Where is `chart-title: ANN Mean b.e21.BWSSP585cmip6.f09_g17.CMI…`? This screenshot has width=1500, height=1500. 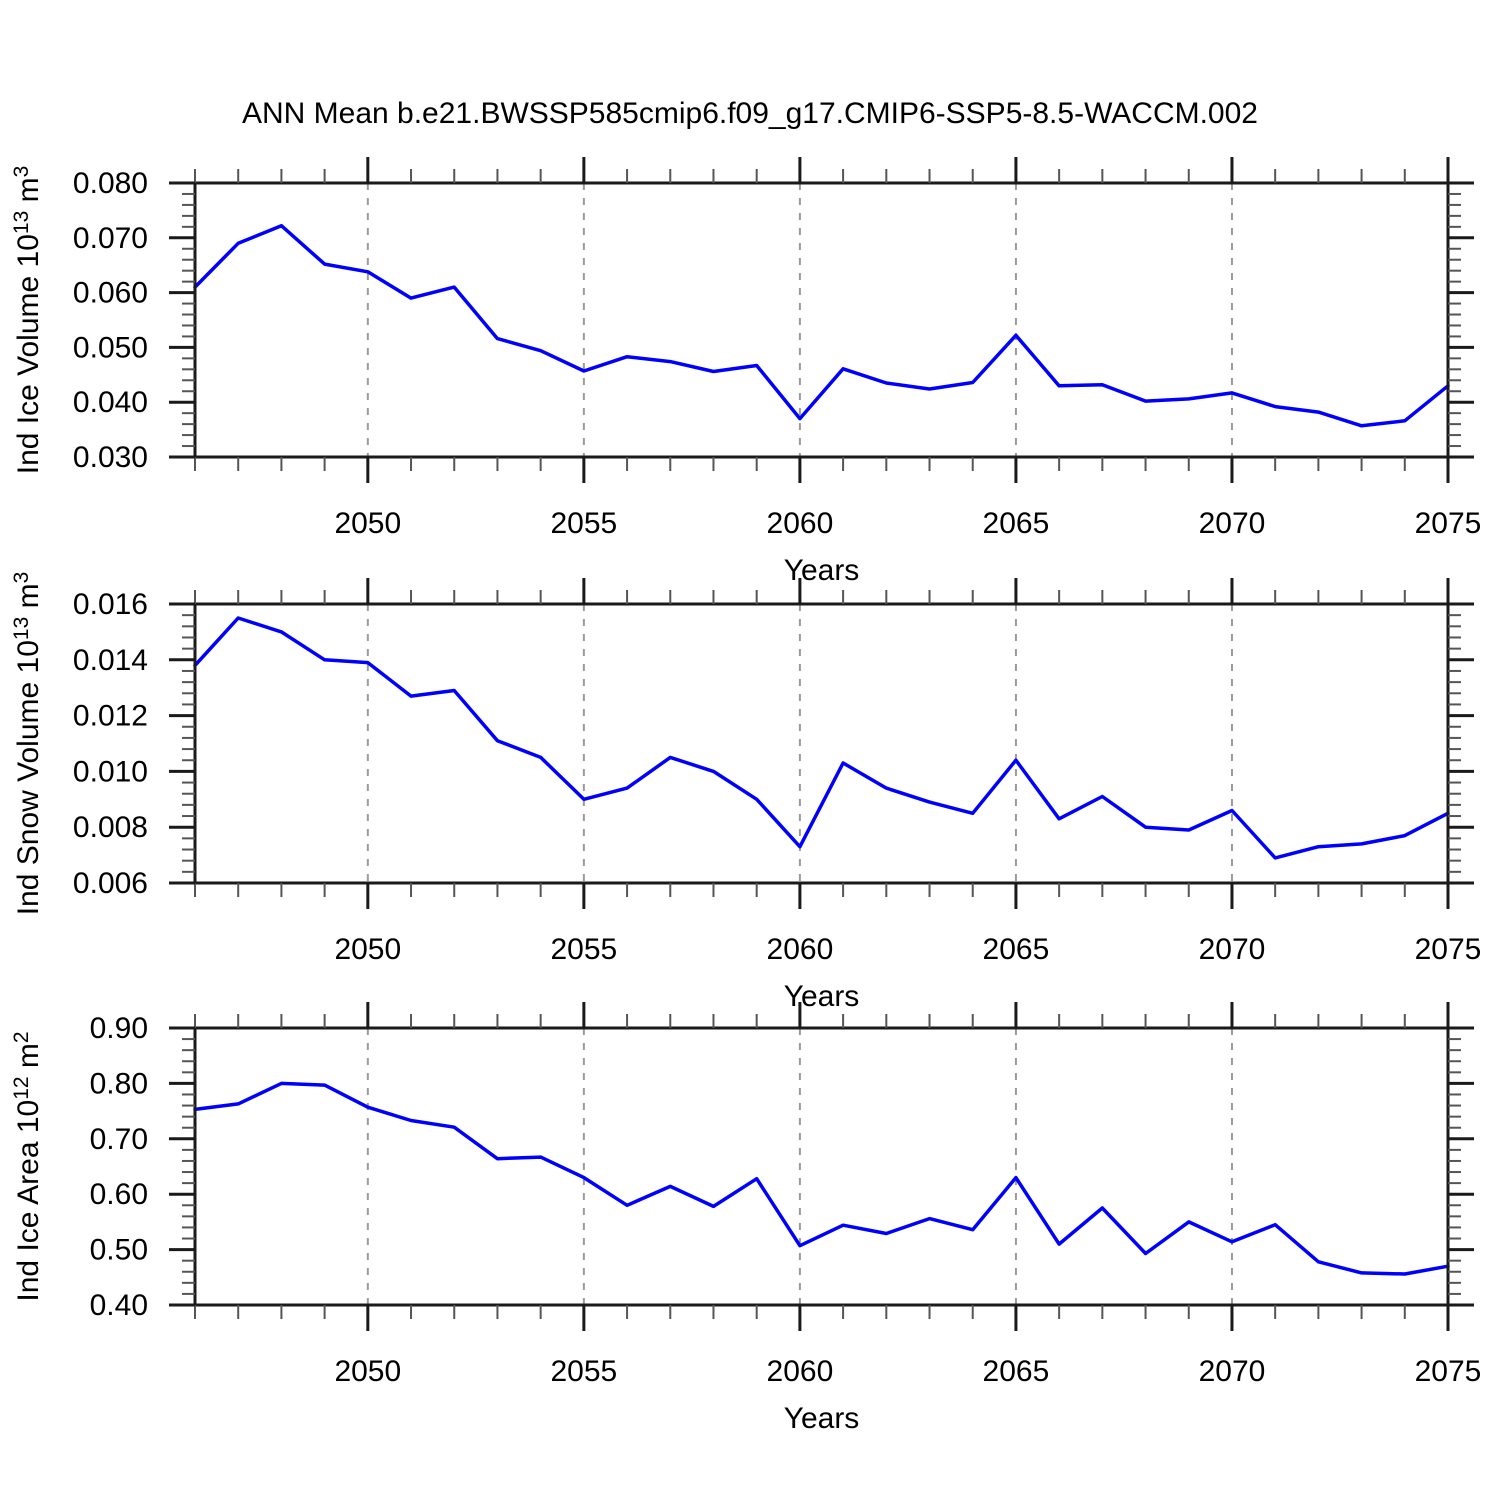 chart-title: ANN Mean b.e21.BWSSP585cmip6.f09_g17.CMI… is located at coordinates (750, 113).